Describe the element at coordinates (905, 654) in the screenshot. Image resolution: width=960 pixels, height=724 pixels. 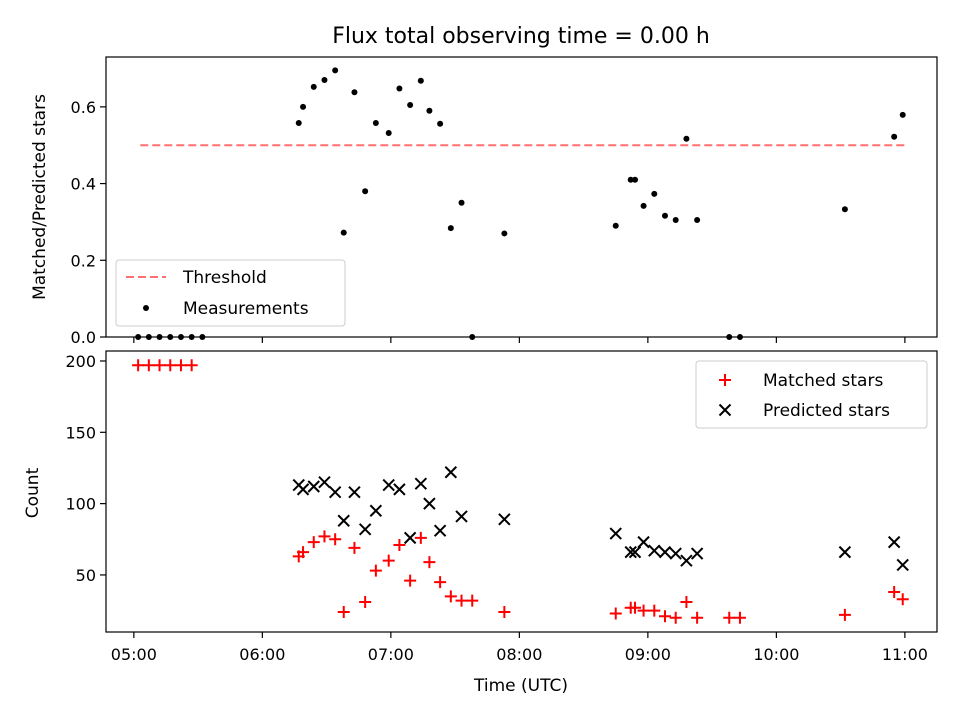
I see `x-tick-label: 11:00` at that location.